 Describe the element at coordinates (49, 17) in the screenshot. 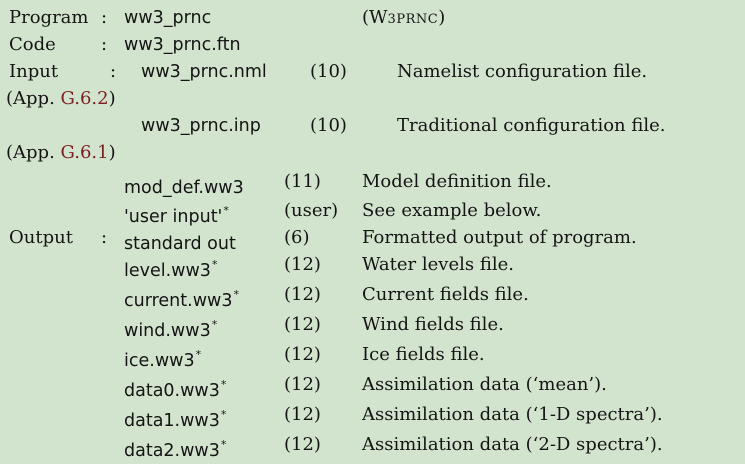

I see `program-label: Program` at that location.